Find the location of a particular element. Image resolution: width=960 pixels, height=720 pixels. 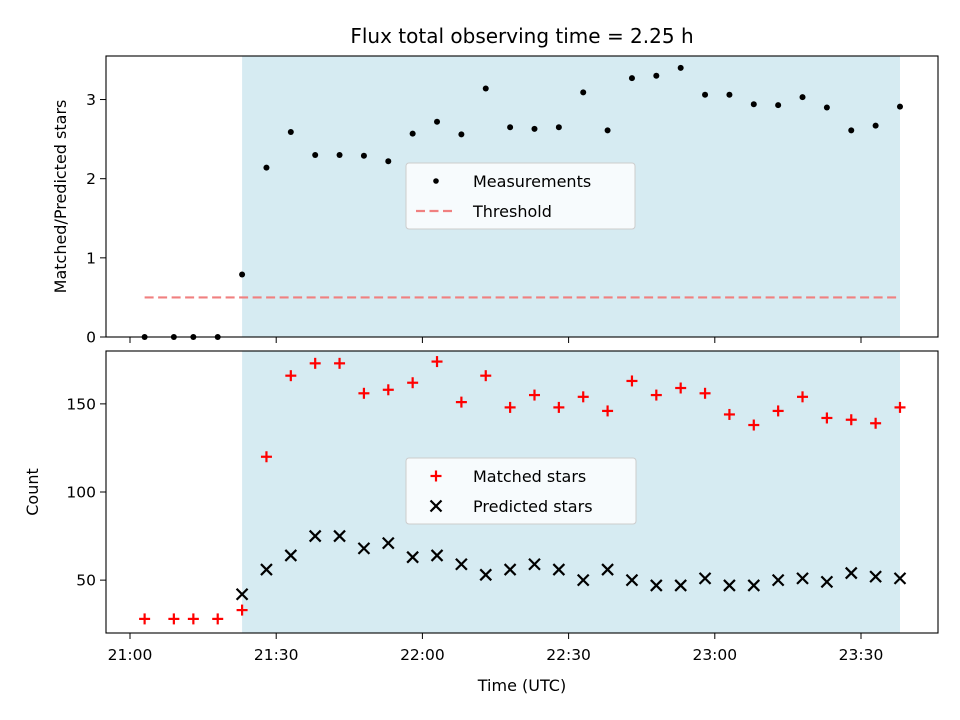

legend: Matched stars Predicted stars is located at coordinates (521, 491).